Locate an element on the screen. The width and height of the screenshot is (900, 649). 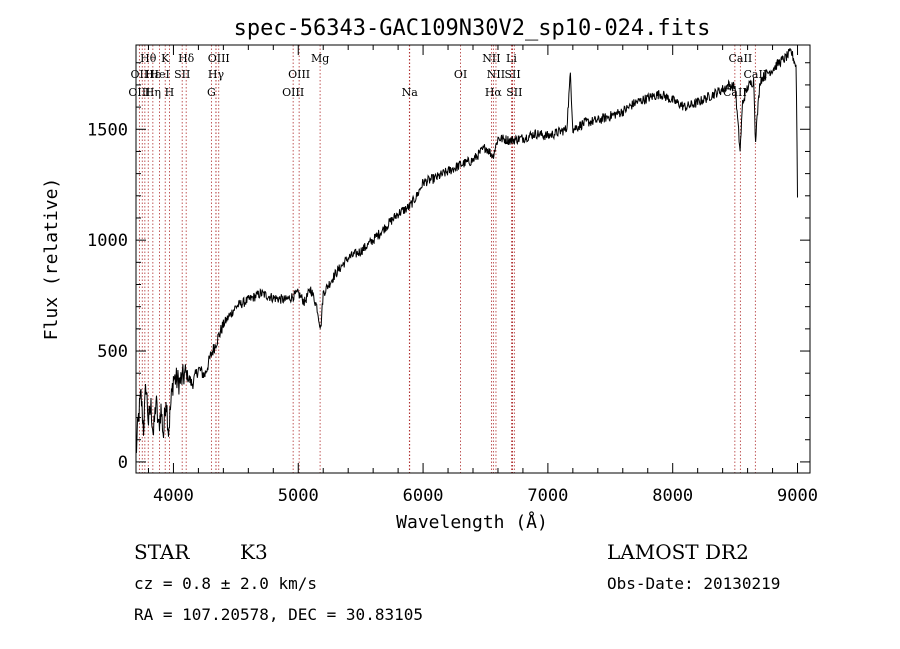
line-label-6: HeI is located at coordinates (159, 74).